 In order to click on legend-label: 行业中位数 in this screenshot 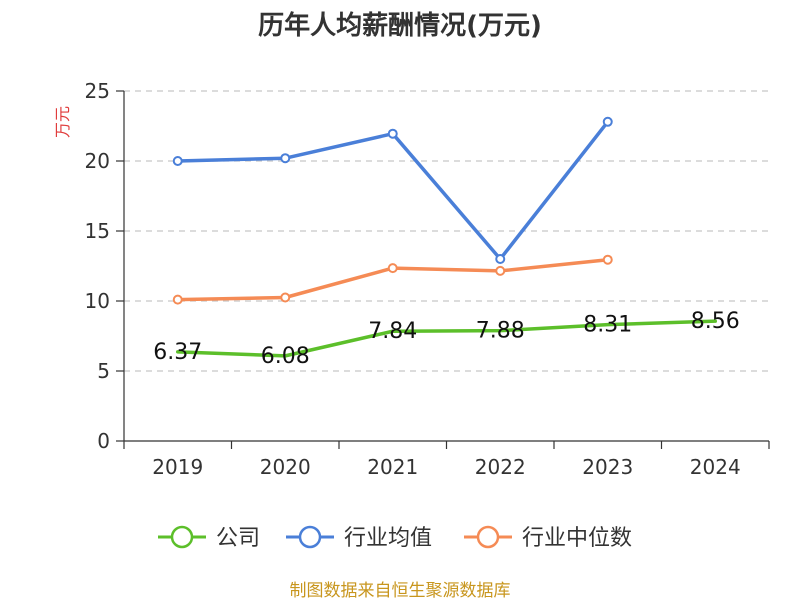, I will do `click(577, 538)`.